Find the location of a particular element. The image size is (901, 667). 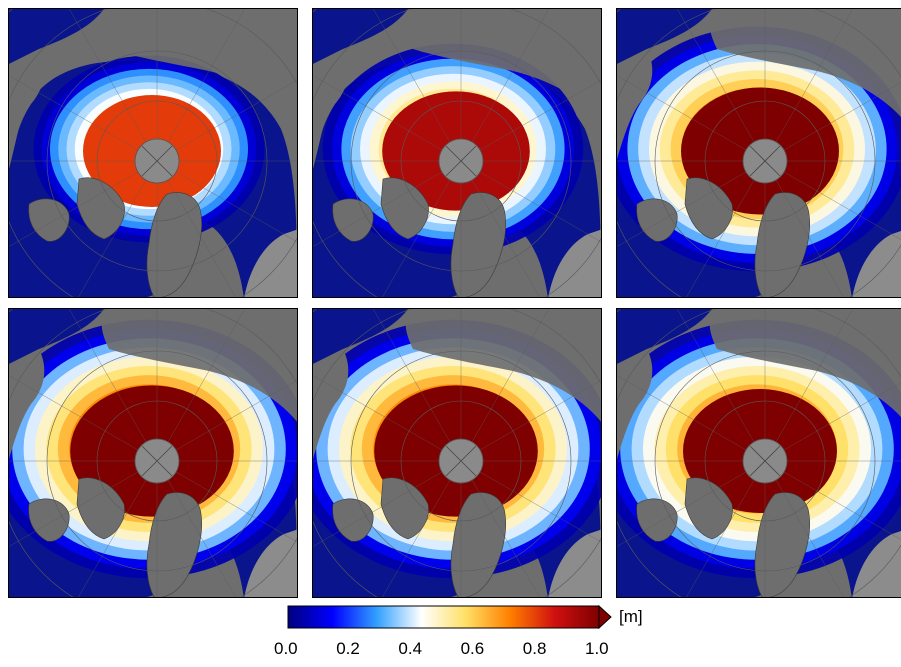

colorbar-unit-label: [m] is located at coordinates (631, 616).